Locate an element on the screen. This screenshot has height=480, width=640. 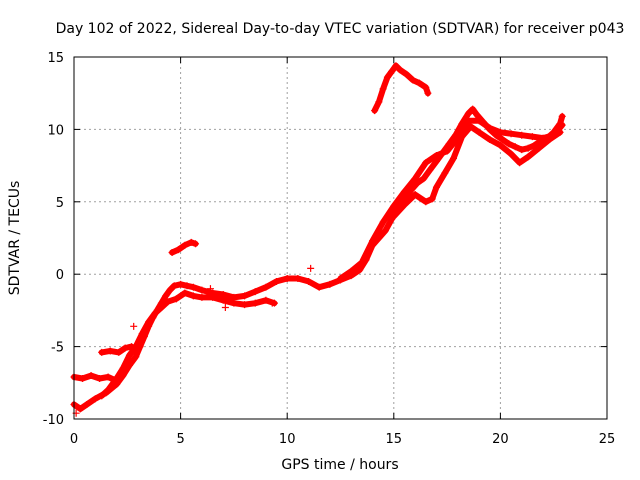
x-axis-label: GPS time / hours is located at coordinates (339, 465).